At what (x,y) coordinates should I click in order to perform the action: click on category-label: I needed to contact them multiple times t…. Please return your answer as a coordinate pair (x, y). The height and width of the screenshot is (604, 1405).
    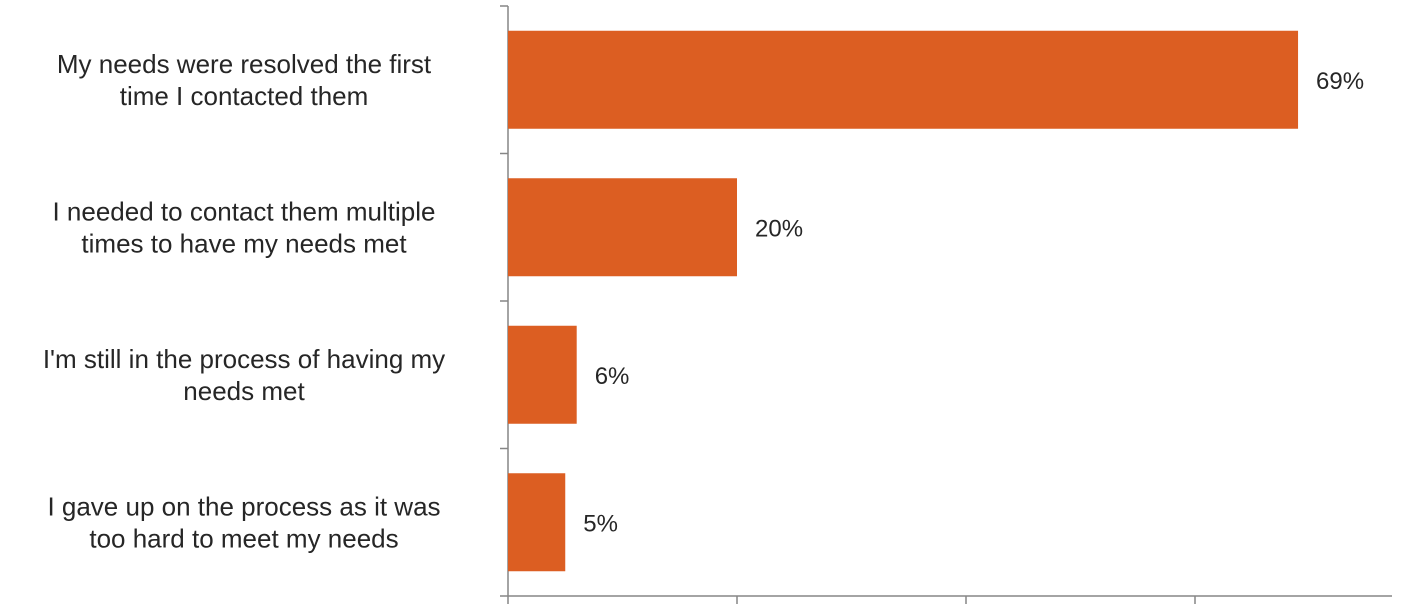
    Looking at the image, I should click on (243, 227).